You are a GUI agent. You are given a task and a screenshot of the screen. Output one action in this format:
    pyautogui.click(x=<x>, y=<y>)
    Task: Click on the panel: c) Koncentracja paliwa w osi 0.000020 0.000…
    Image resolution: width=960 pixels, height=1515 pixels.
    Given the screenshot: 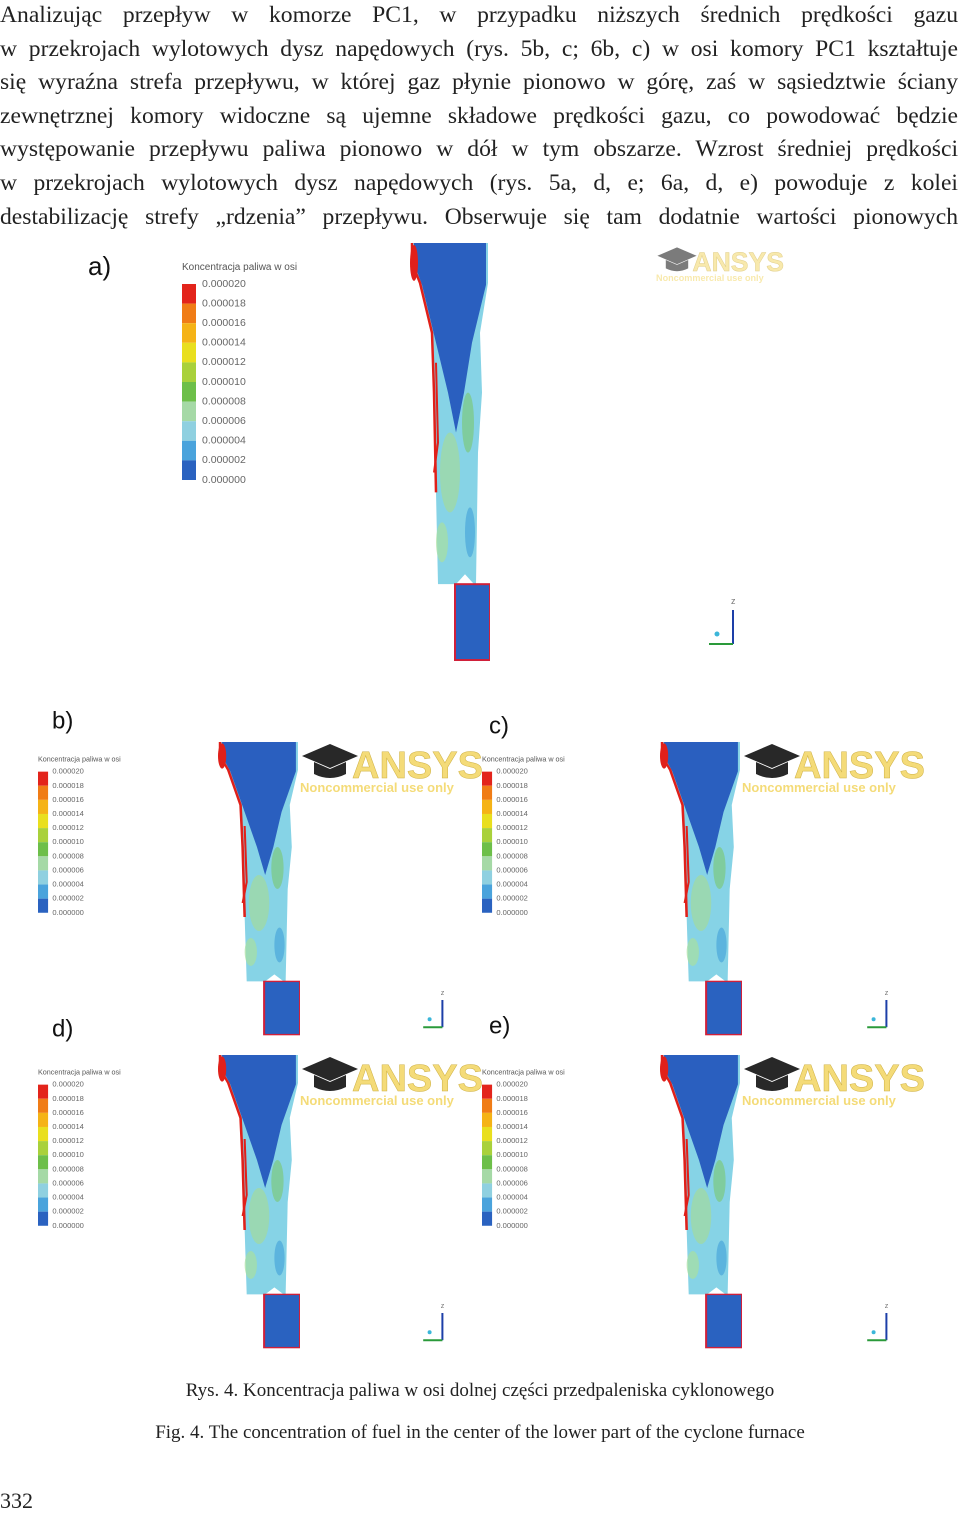 What is the action you would take?
    pyautogui.click(x=703, y=874)
    